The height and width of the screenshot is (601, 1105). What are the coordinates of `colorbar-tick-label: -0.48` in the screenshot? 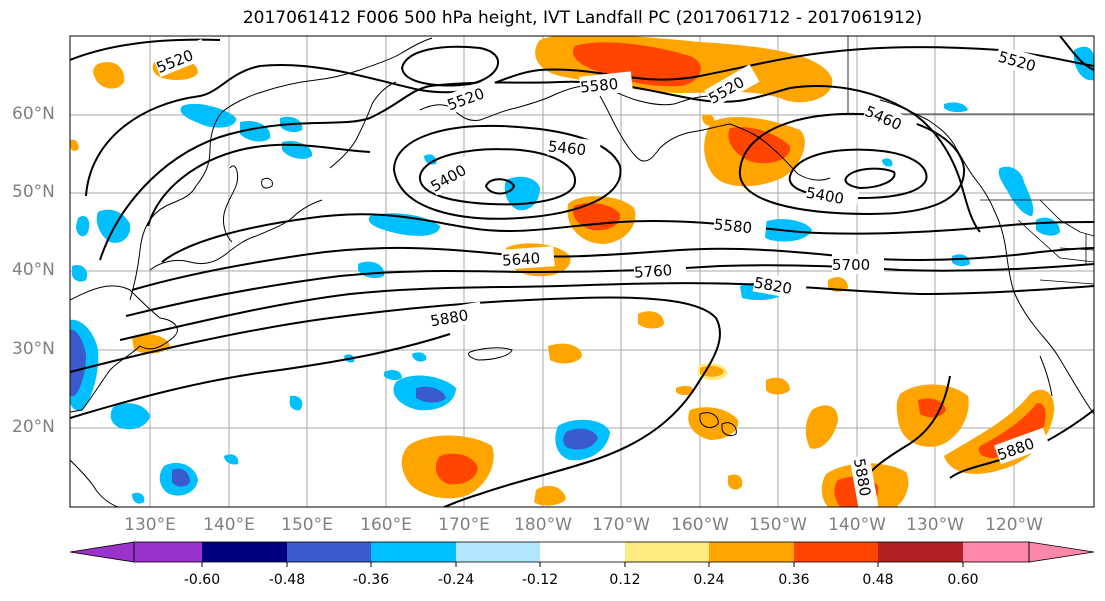 It's located at (287, 580).